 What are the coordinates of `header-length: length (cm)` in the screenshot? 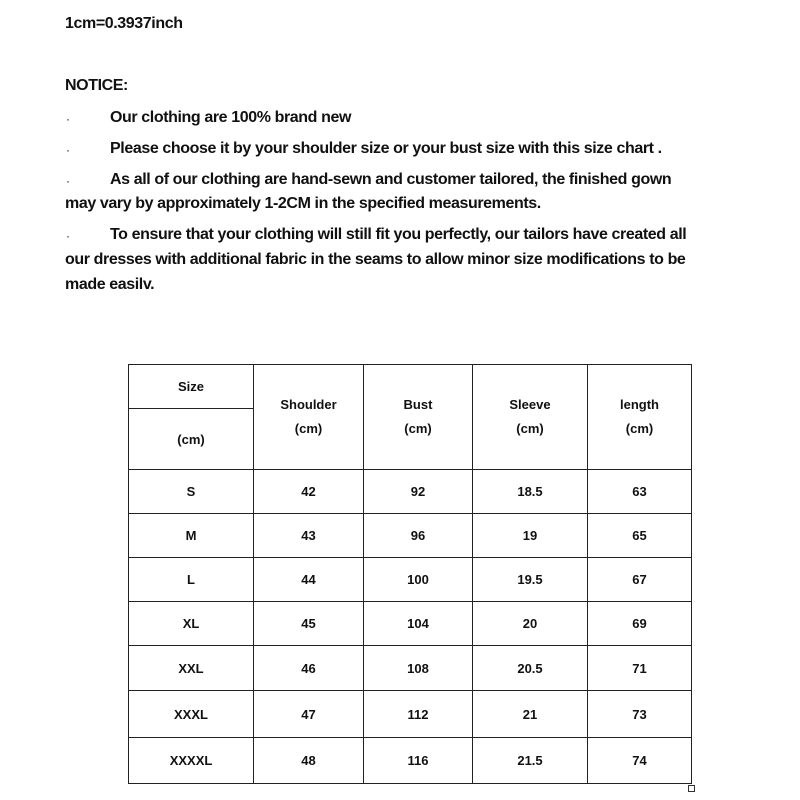 It's located at (639, 417).